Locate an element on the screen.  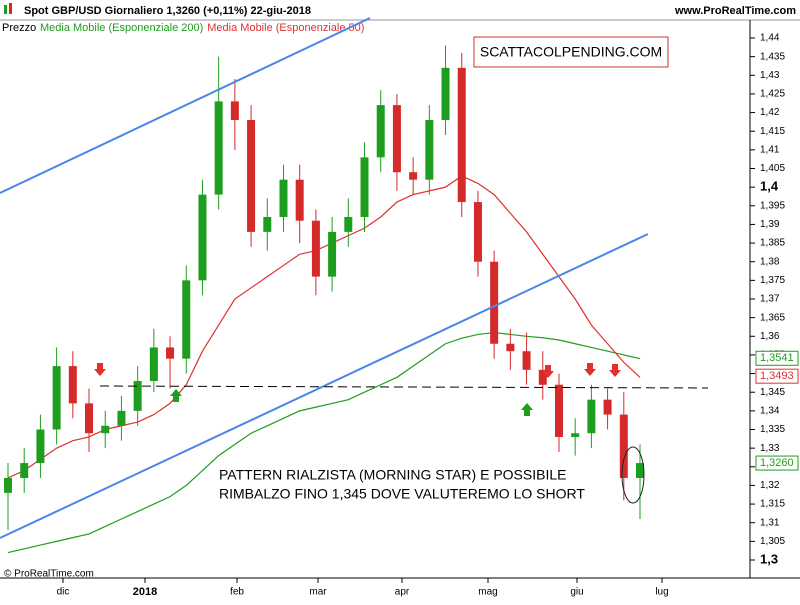
price-tag-label: 1,3260 is located at coordinates (777, 463).